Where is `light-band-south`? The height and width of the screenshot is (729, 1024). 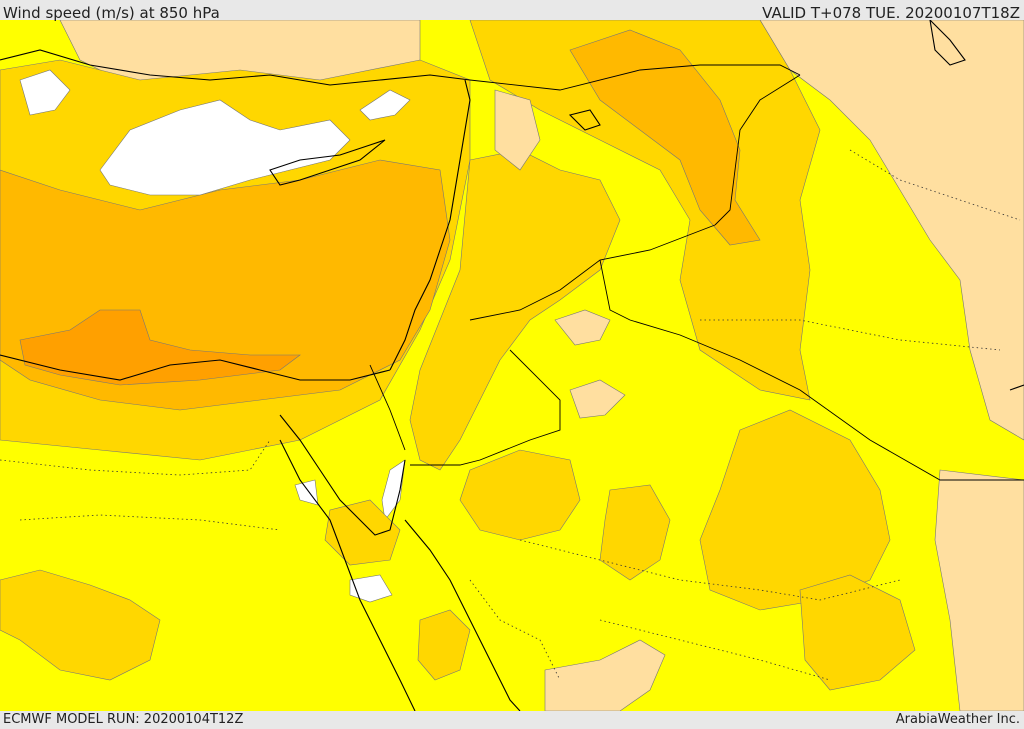 light-band-south is located at coordinates (605, 675).